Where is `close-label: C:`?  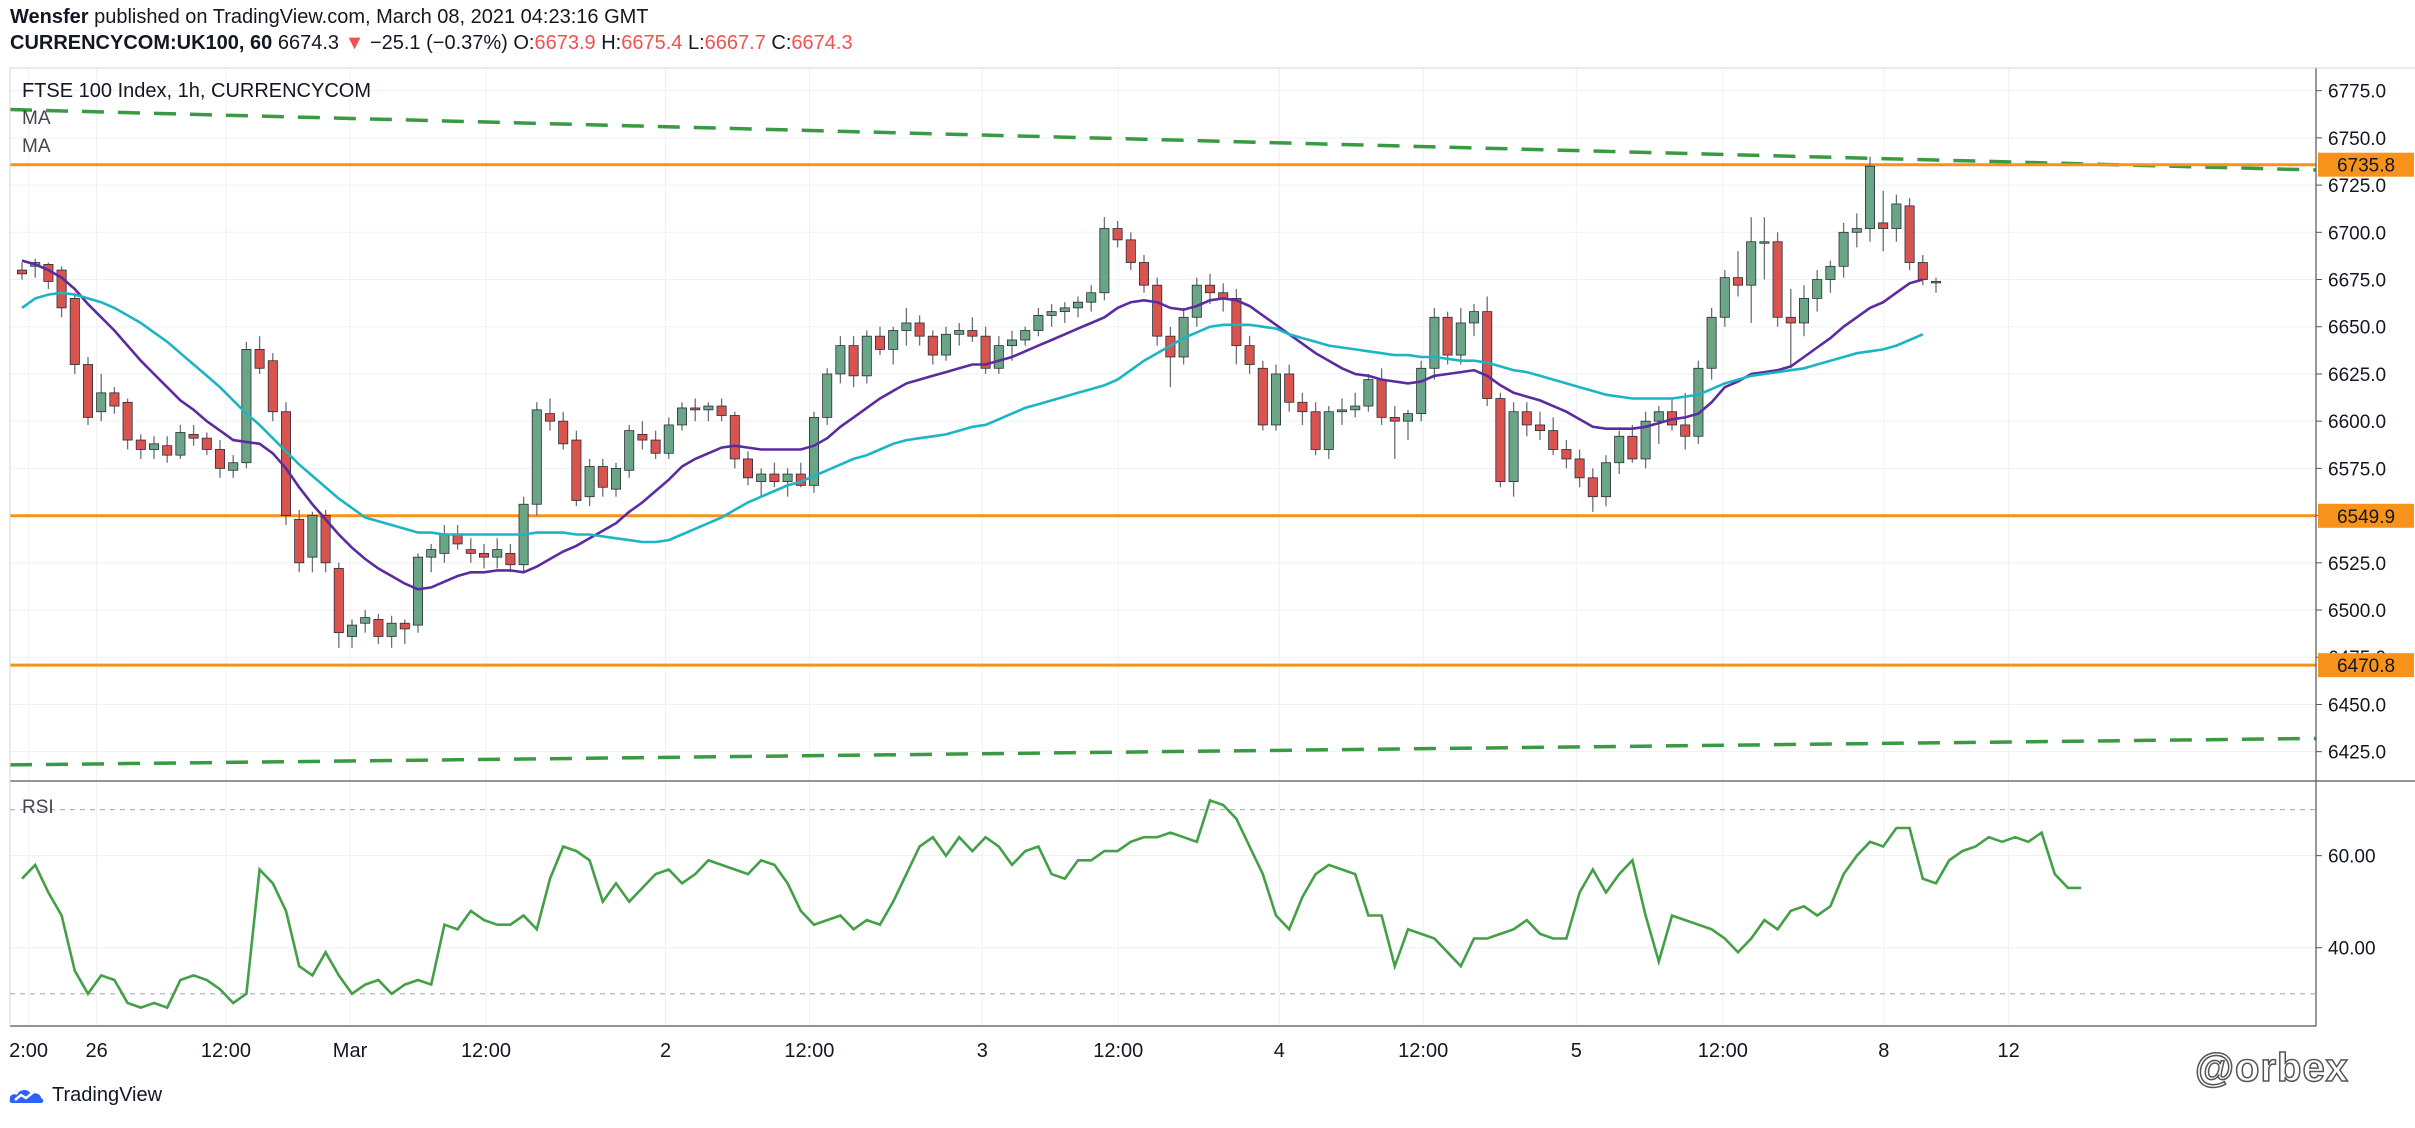
close-label: C: is located at coordinates (781, 43).